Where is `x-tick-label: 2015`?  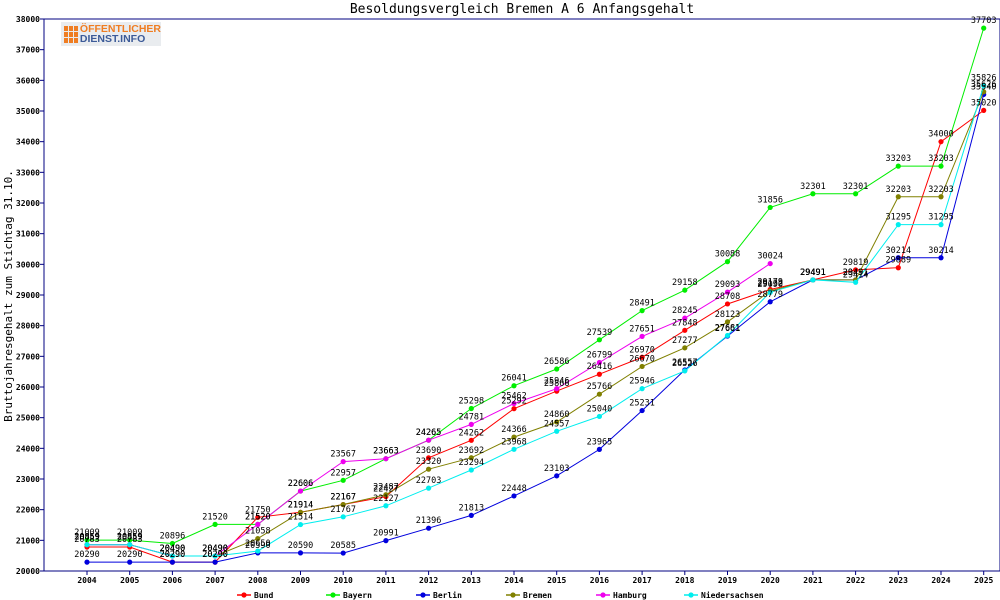 x-tick-label: 2015 is located at coordinates (556, 580).